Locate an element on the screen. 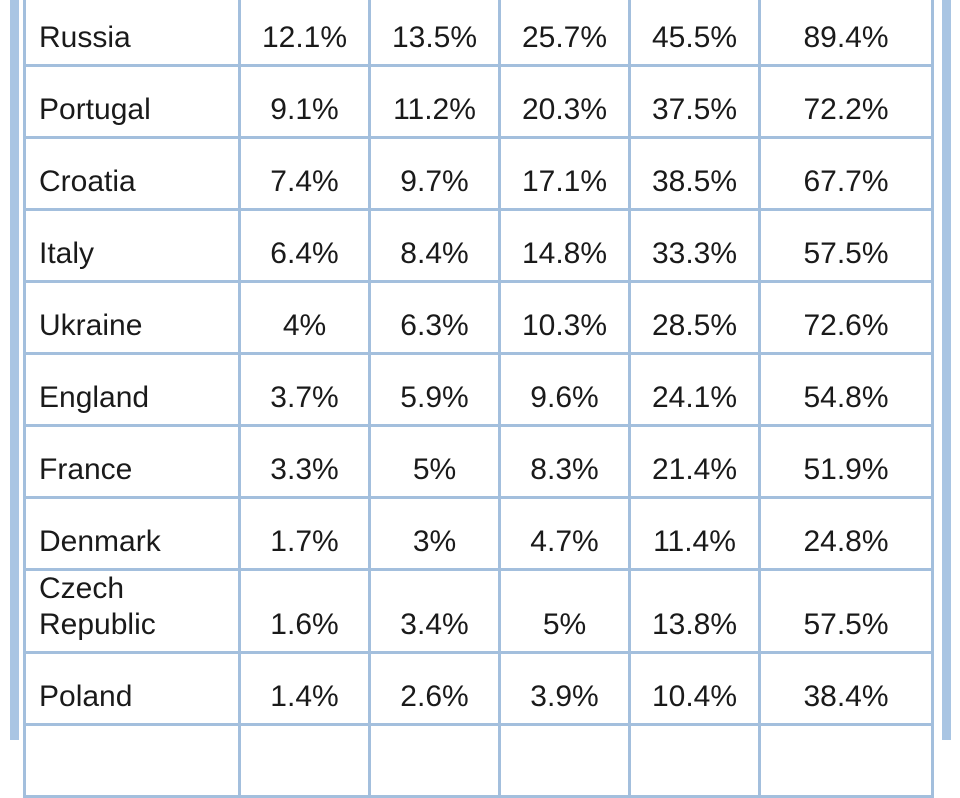 This screenshot has width=960, height=798. table-row: France 3.3% 5% 8.3% 21.4% 51.9% is located at coordinates (478, 461).